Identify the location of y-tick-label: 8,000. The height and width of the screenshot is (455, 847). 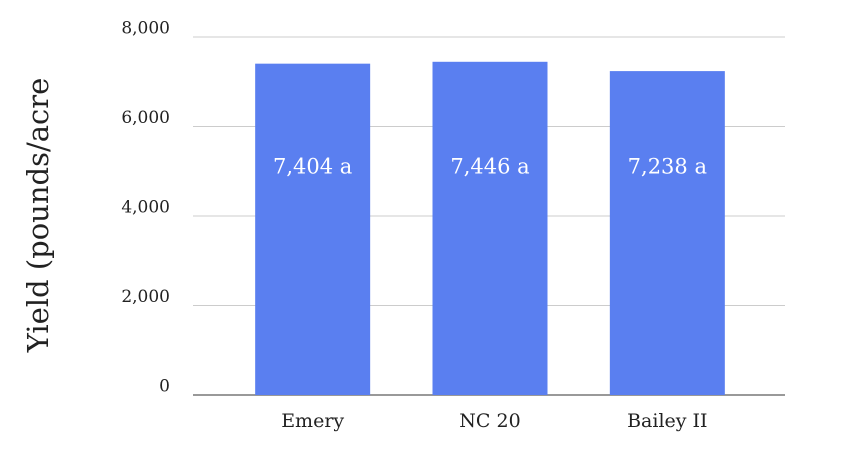
(145, 29).